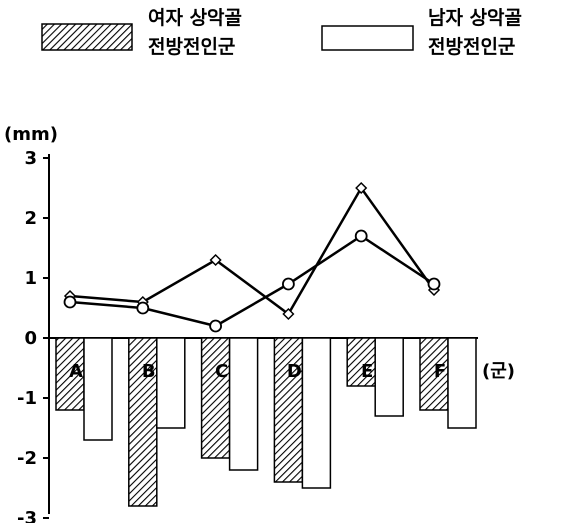 This screenshot has width=561, height=523. I want to click on legend-swatch-female, so click(87, 37).